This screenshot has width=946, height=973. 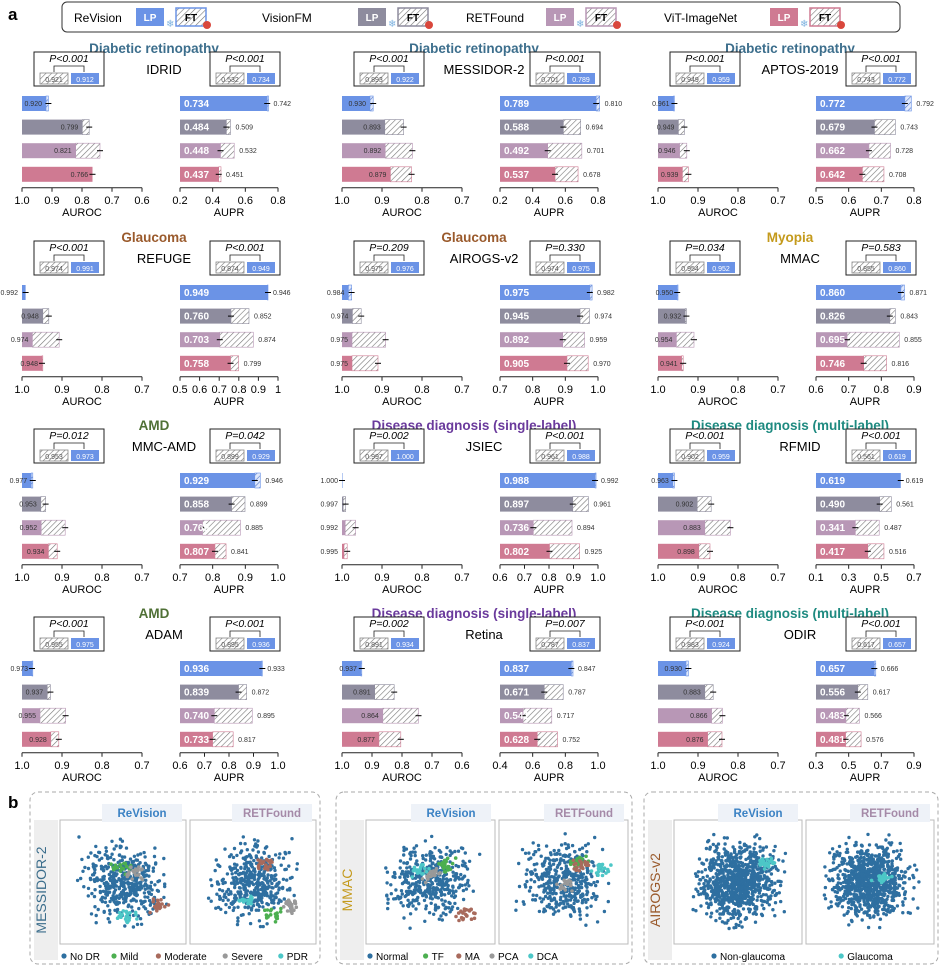 I want to click on lp-value-label: 0.891, so click(x=445, y=340).